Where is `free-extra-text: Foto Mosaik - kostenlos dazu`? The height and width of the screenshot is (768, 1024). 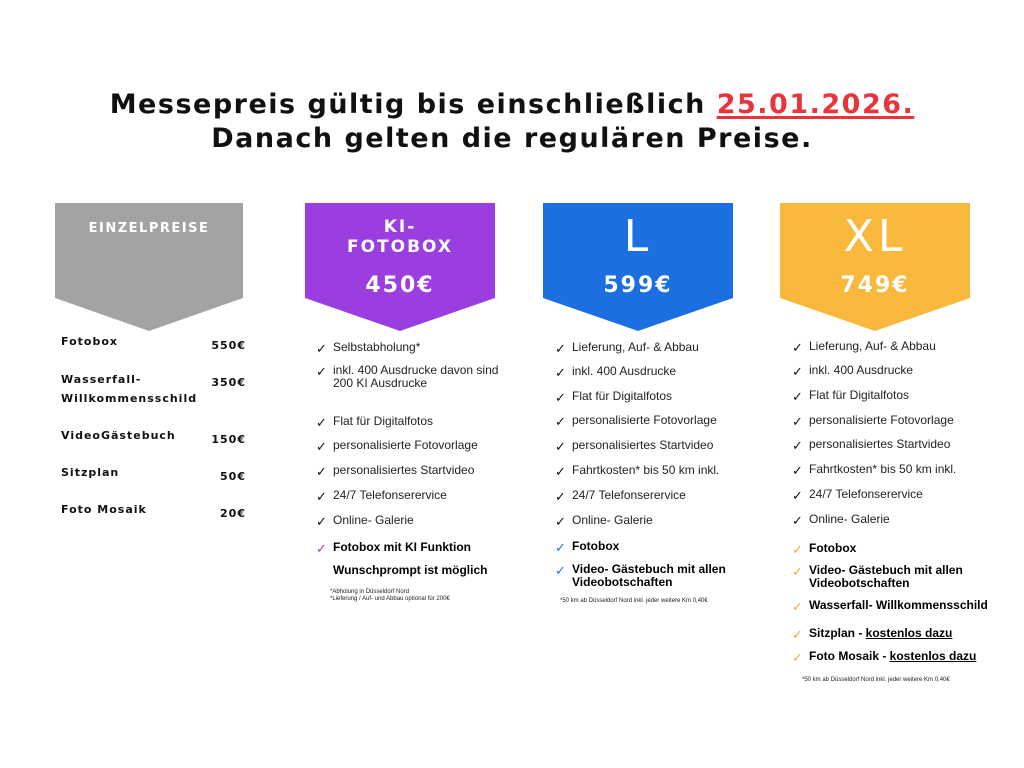 free-extra-text: Foto Mosaik - kostenlos dazu is located at coordinates (899, 656).